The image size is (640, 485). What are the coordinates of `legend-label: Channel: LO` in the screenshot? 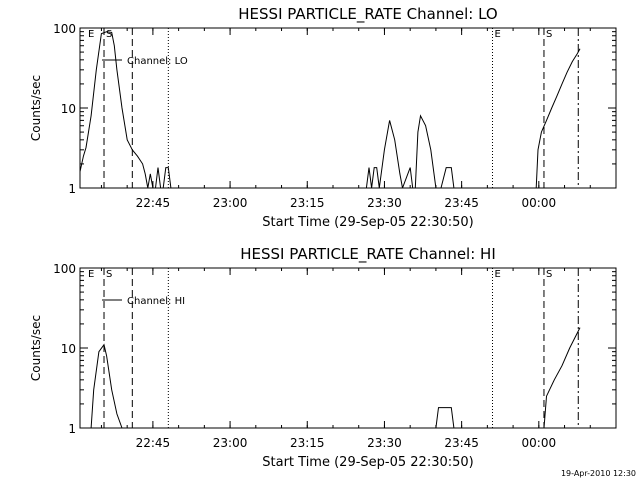 It's located at (157, 61).